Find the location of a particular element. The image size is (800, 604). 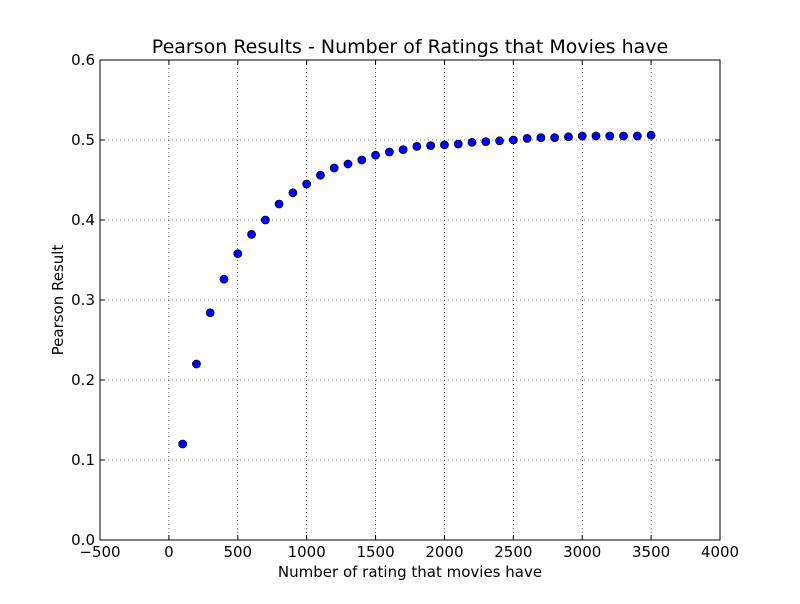

y-tick-label: 0.0 is located at coordinates (83, 540).